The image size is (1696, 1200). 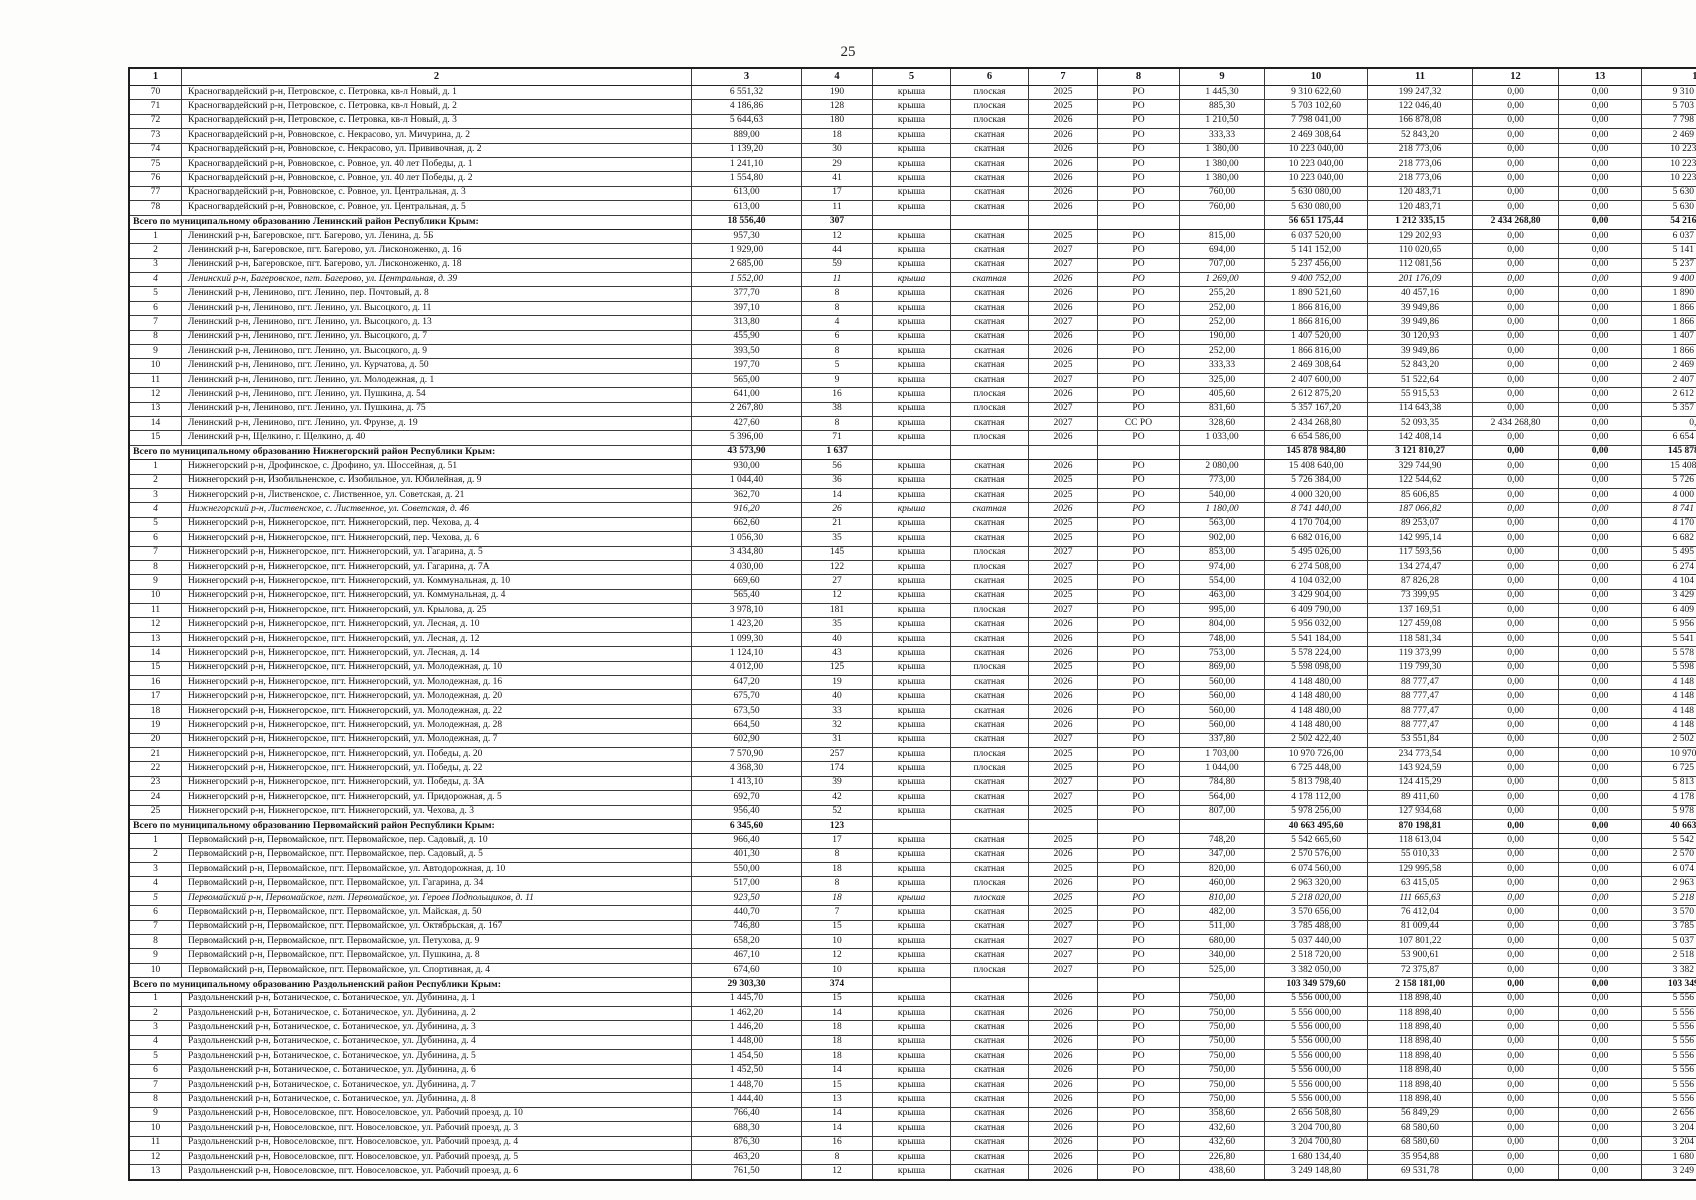 What do you see at coordinates (1515, 423) in the screenshot?
I see `col12-value-cell: 2 434 268,80` at bounding box center [1515, 423].